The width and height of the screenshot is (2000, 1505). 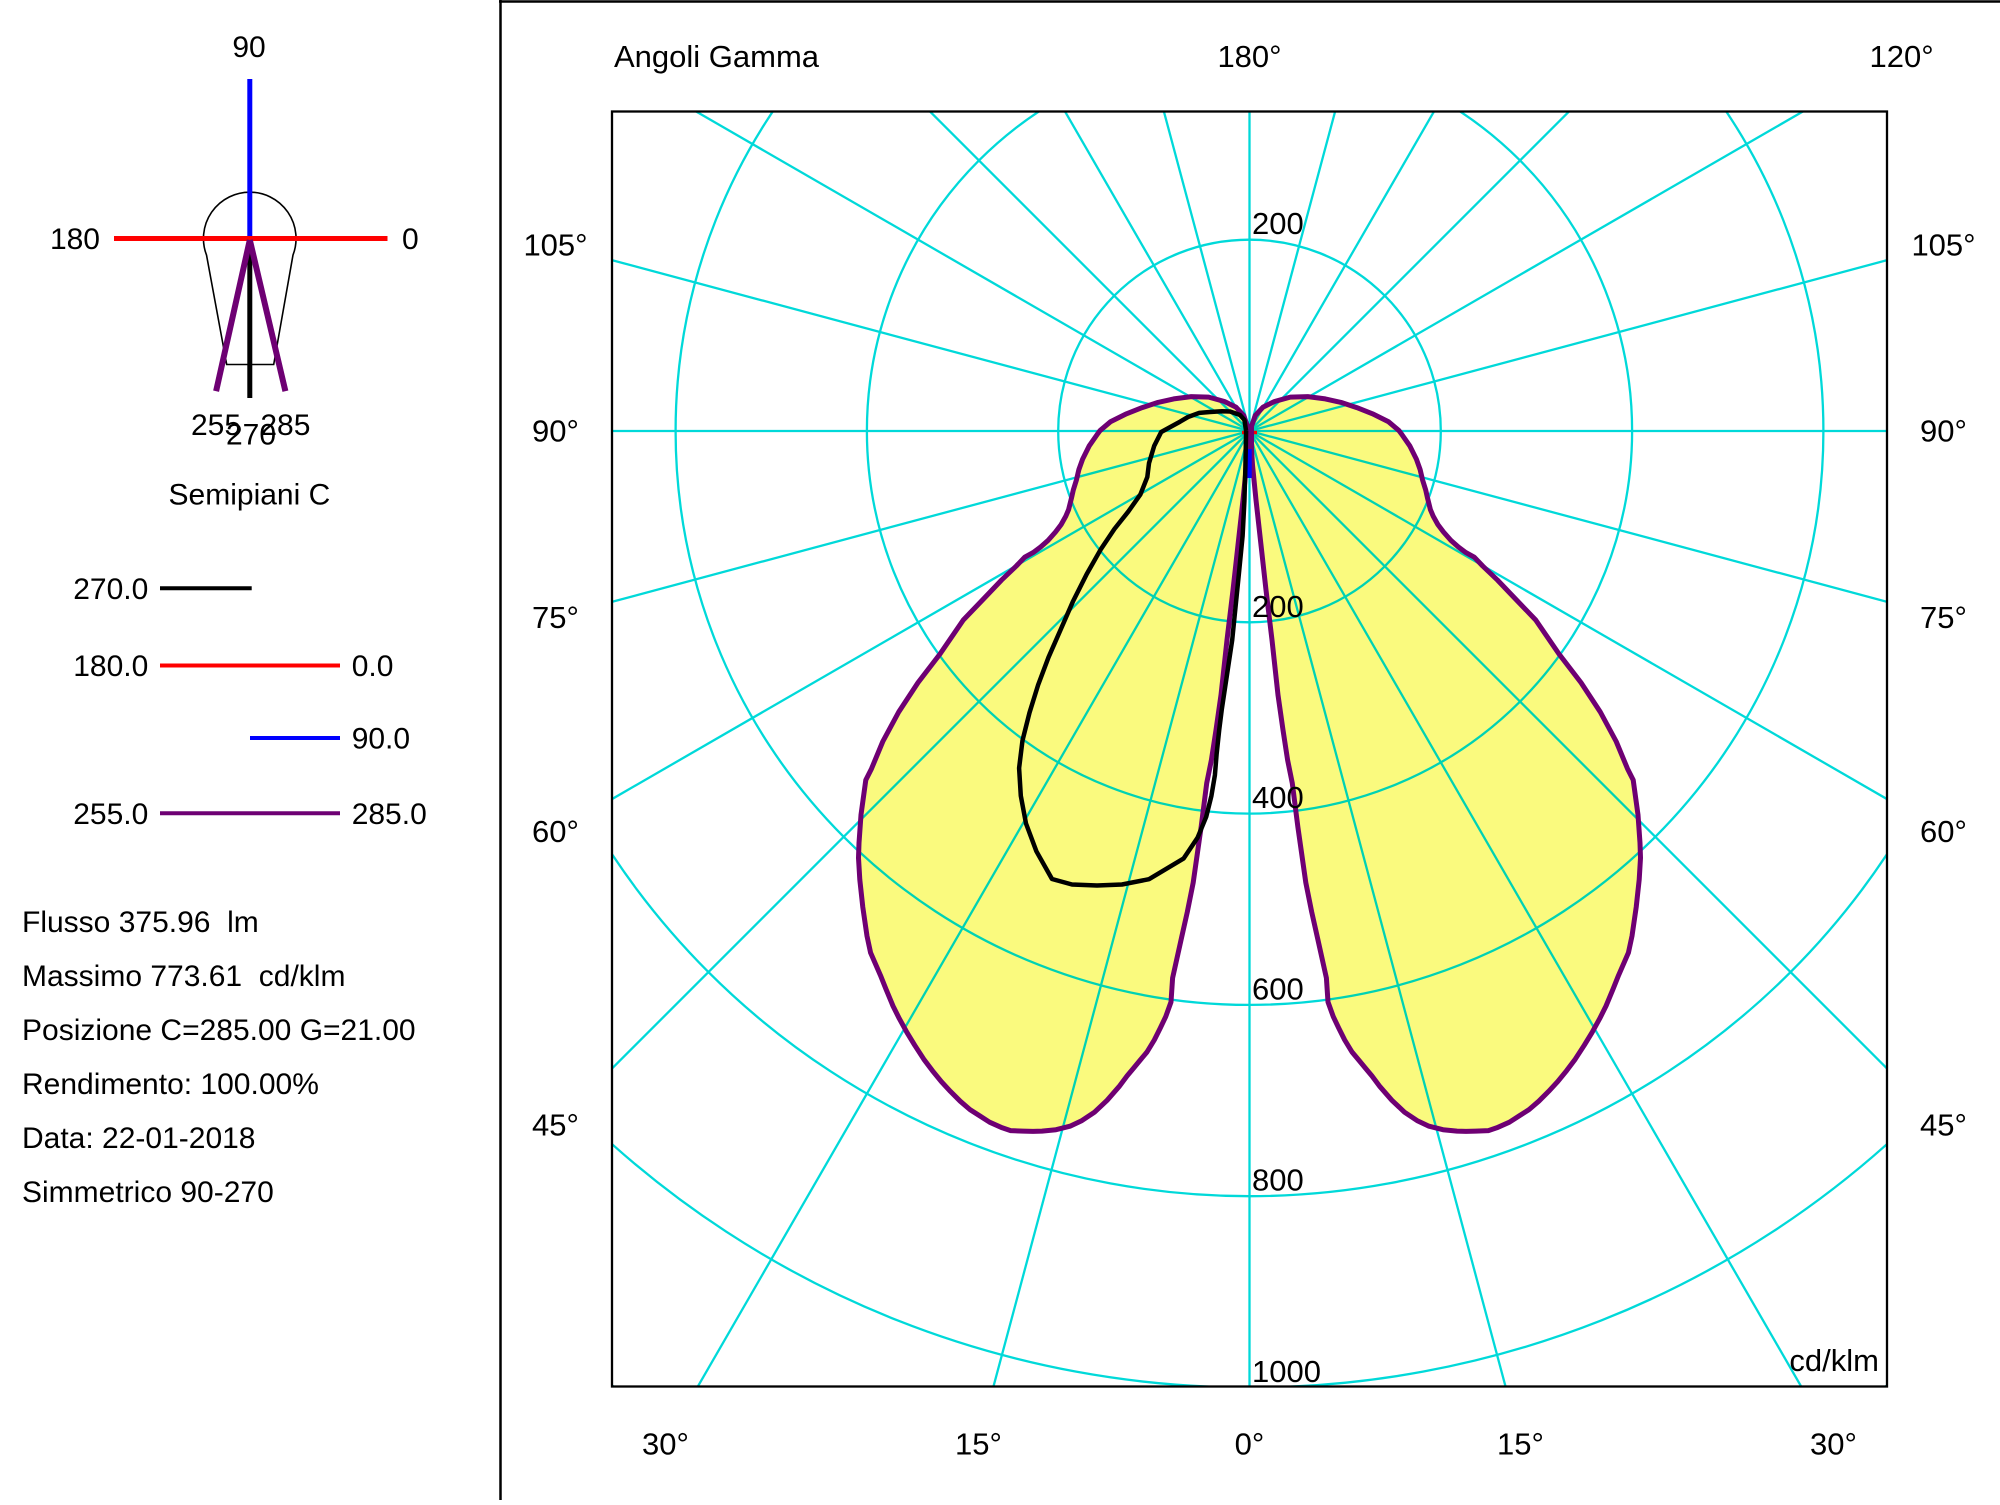 I want to click on svg-text: 285.0, so click(x=389, y=814).